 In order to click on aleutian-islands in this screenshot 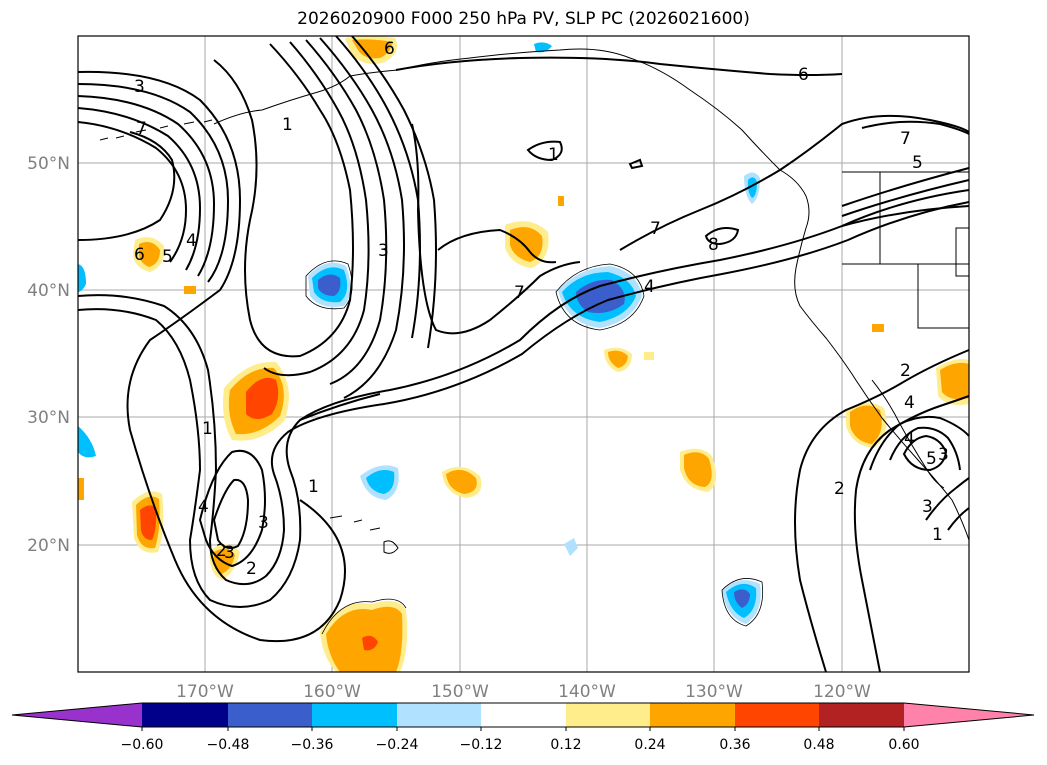, I will do `click(156, 130)`.